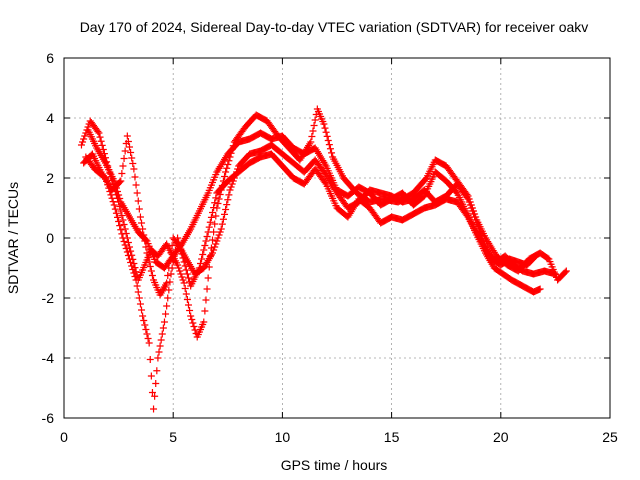  What do you see at coordinates (64, 437) in the screenshot?
I see `x-tick-label: 0` at bounding box center [64, 437].